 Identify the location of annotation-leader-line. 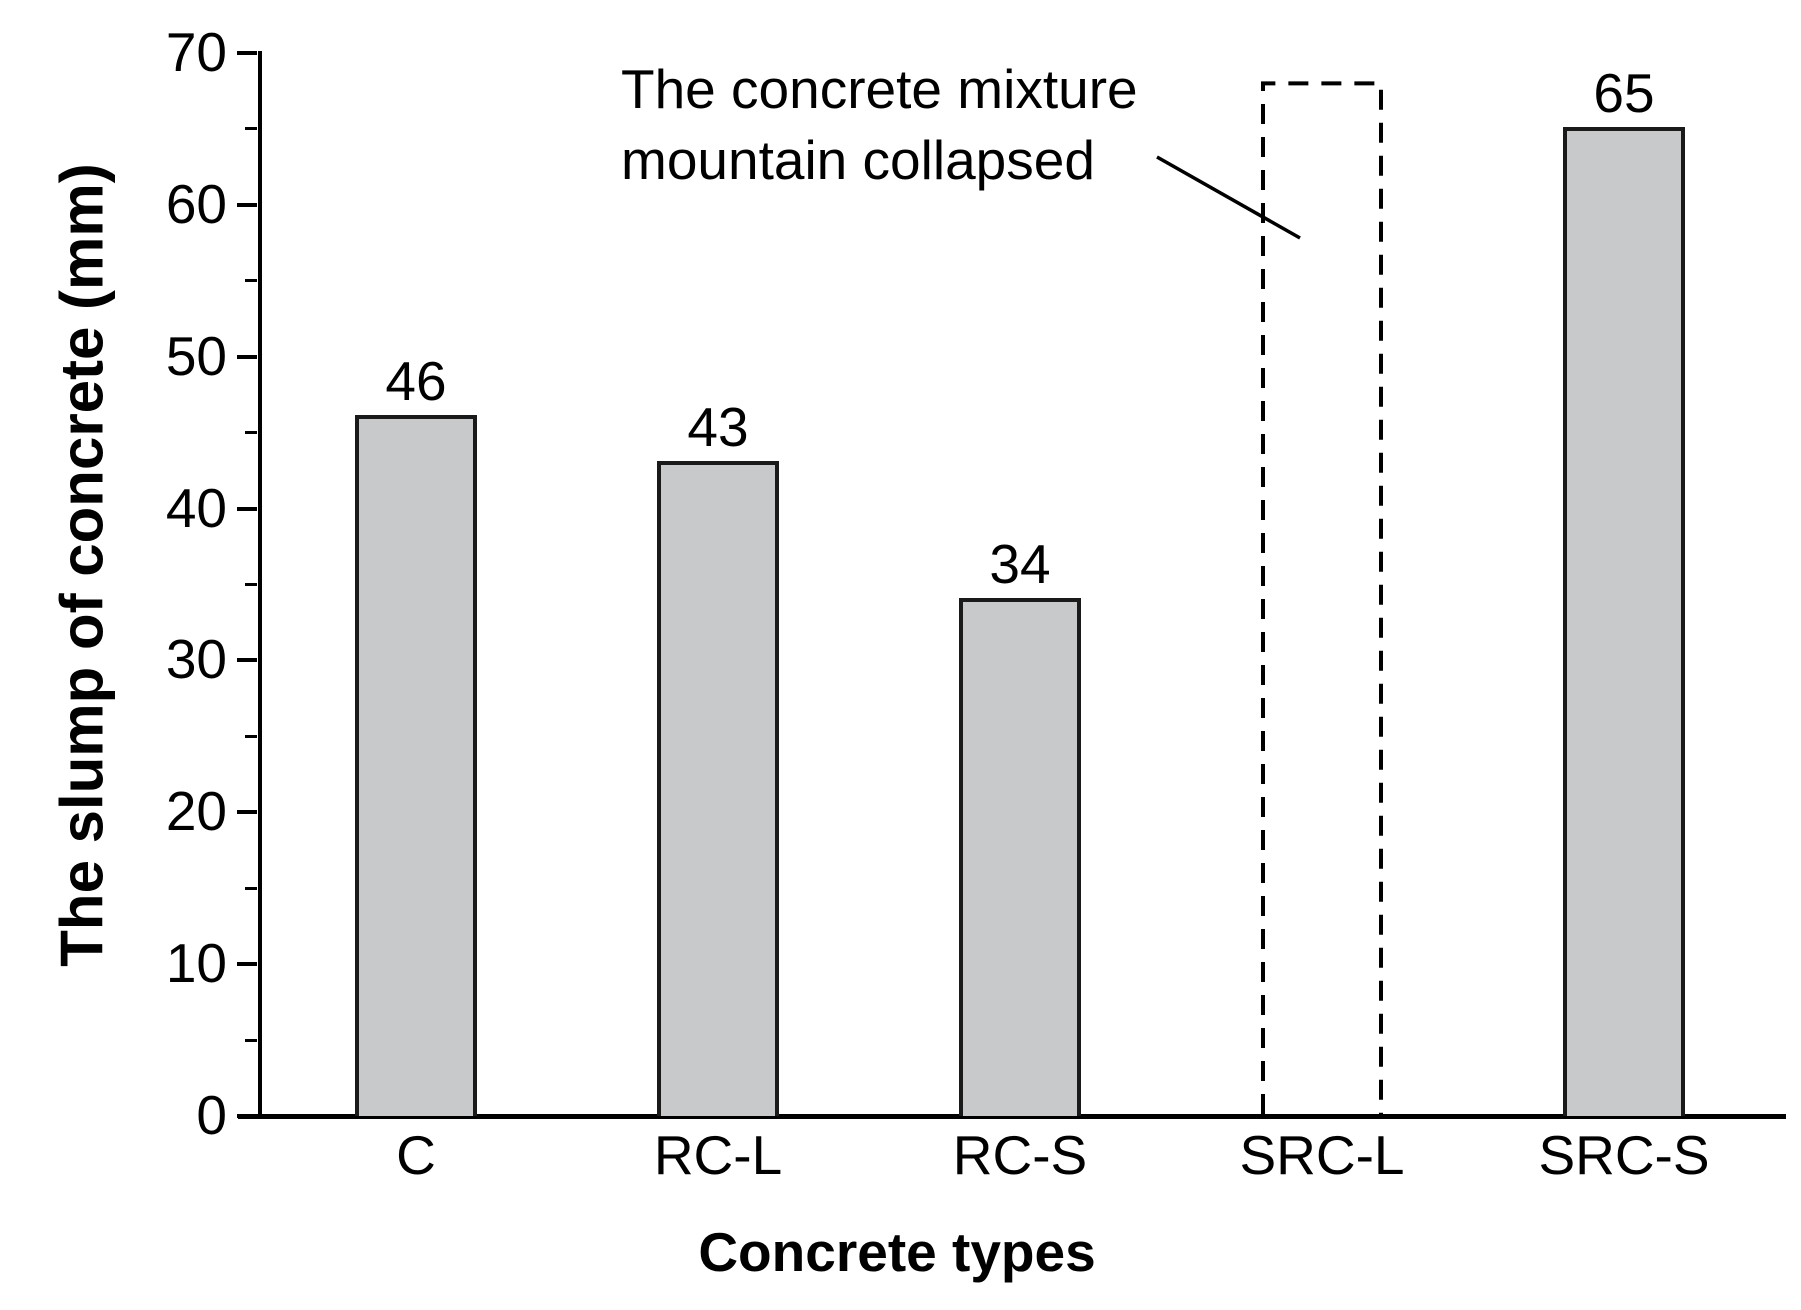
(1228, 197).